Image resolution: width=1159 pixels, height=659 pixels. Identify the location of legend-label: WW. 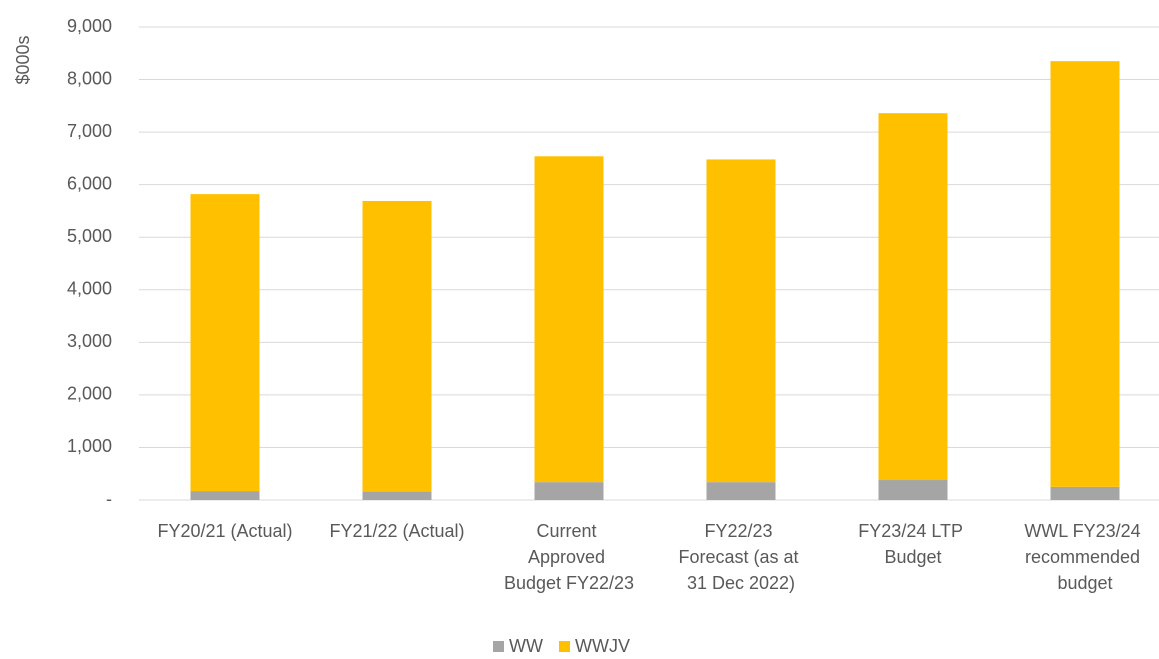
(526, 646).